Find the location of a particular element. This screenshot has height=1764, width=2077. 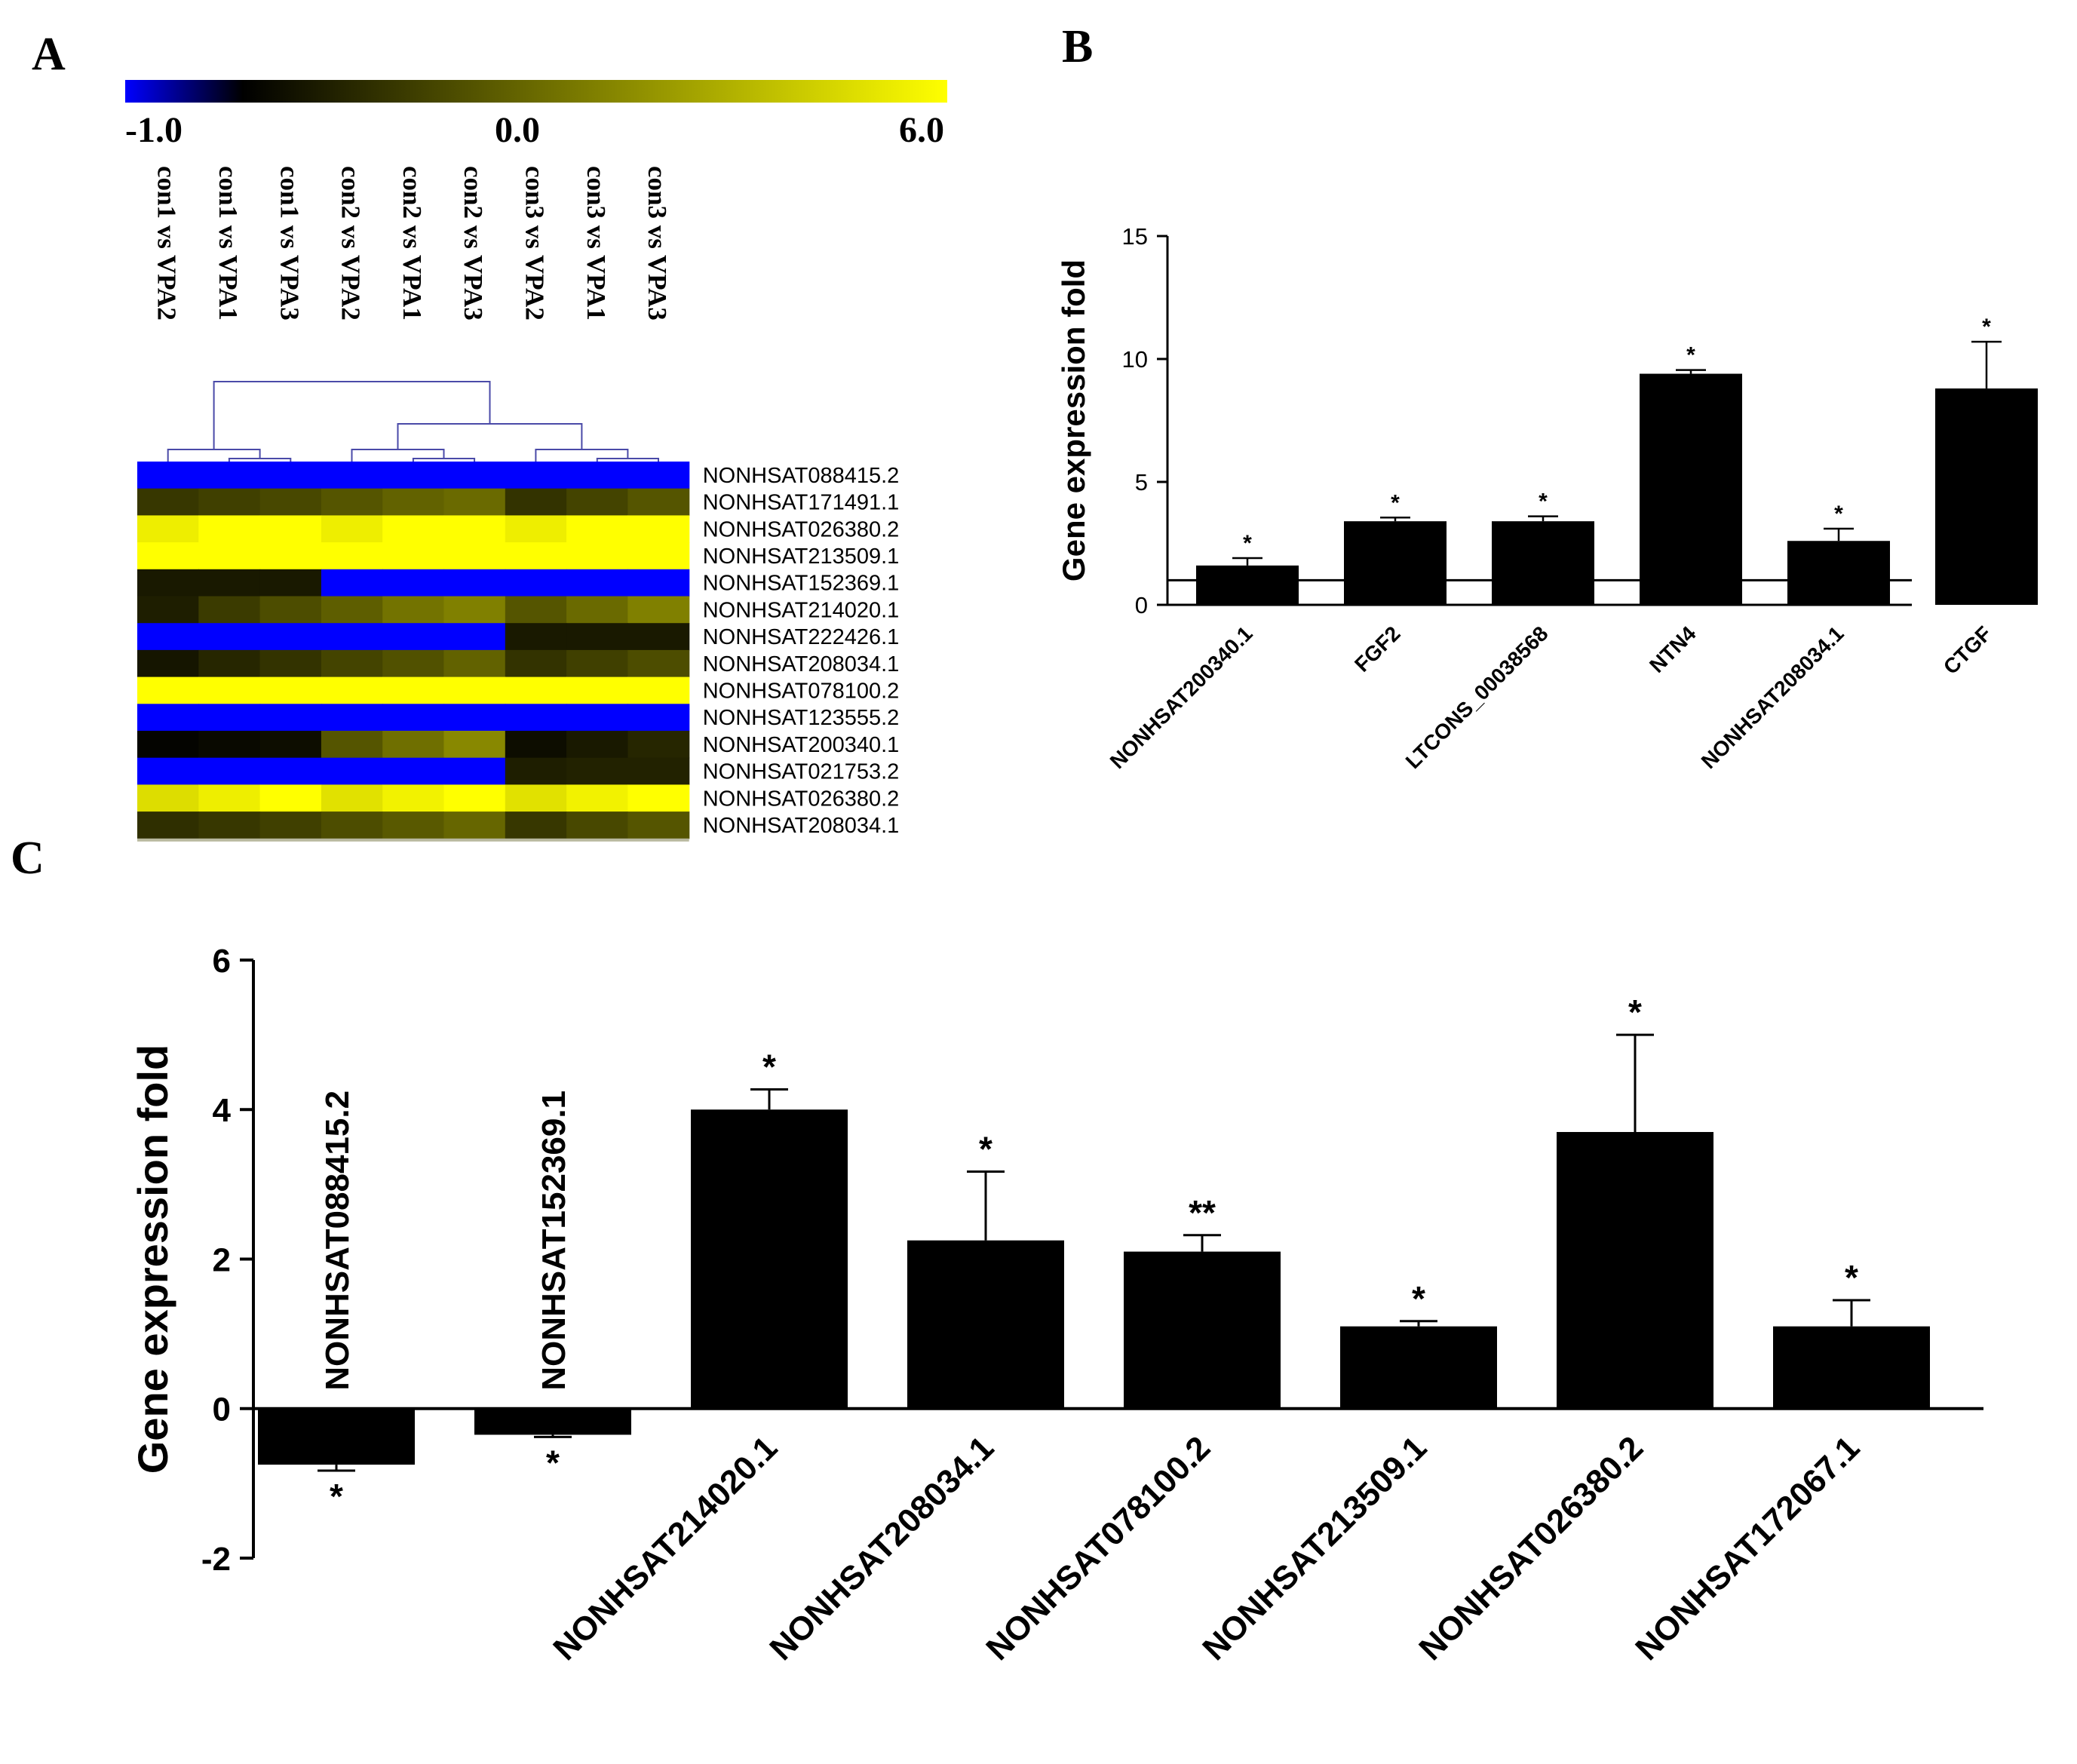

heatmap-row-label: NONHSAT026380.2 is located at coordinates (801, 529).